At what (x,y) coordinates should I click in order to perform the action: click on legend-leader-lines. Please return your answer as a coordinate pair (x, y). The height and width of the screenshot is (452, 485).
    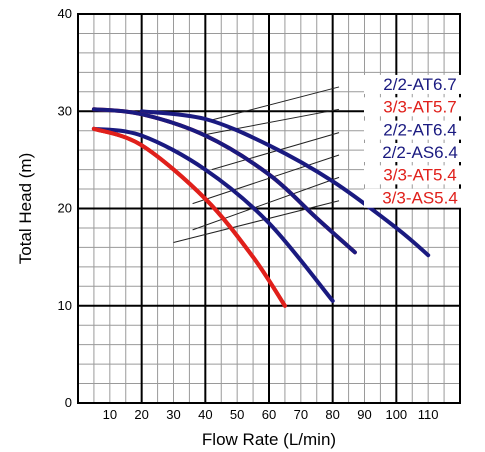
    Looking at the image, I should click on (256, 165).